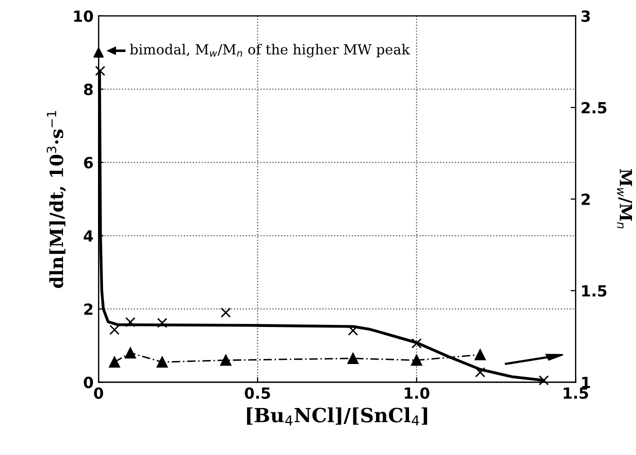 The image size is (636, 455). What do you see at coordinates (89, 236) in the screenshot?
I see `y-tick-label: 4` at bounding box center [89, 236].